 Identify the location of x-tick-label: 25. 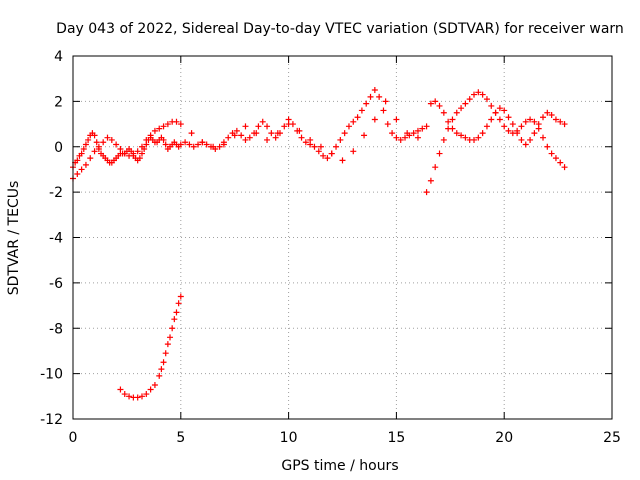
(612, 438).